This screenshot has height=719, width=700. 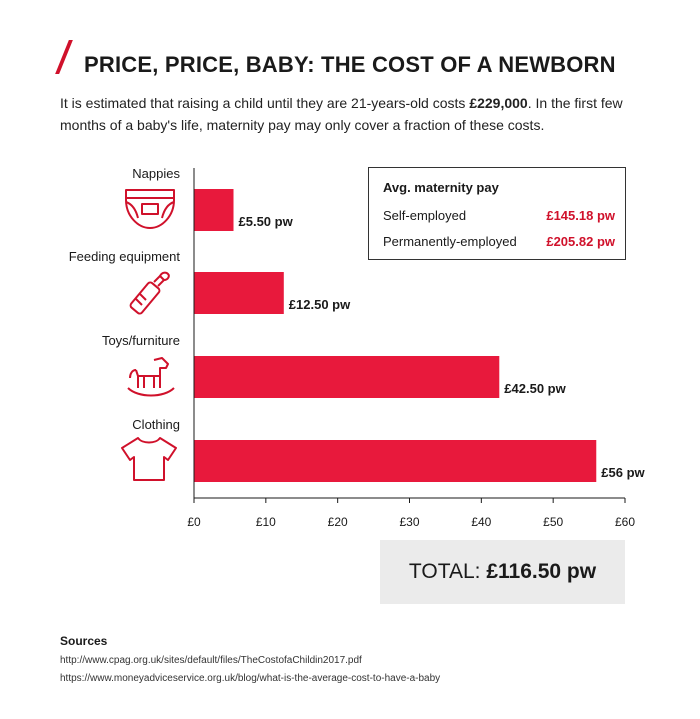 What do you see at coordinates (141, 340) in the screenshot?
I see `category-label-toys-furniture: Toys/furniture` at bounding box center [141, 340].